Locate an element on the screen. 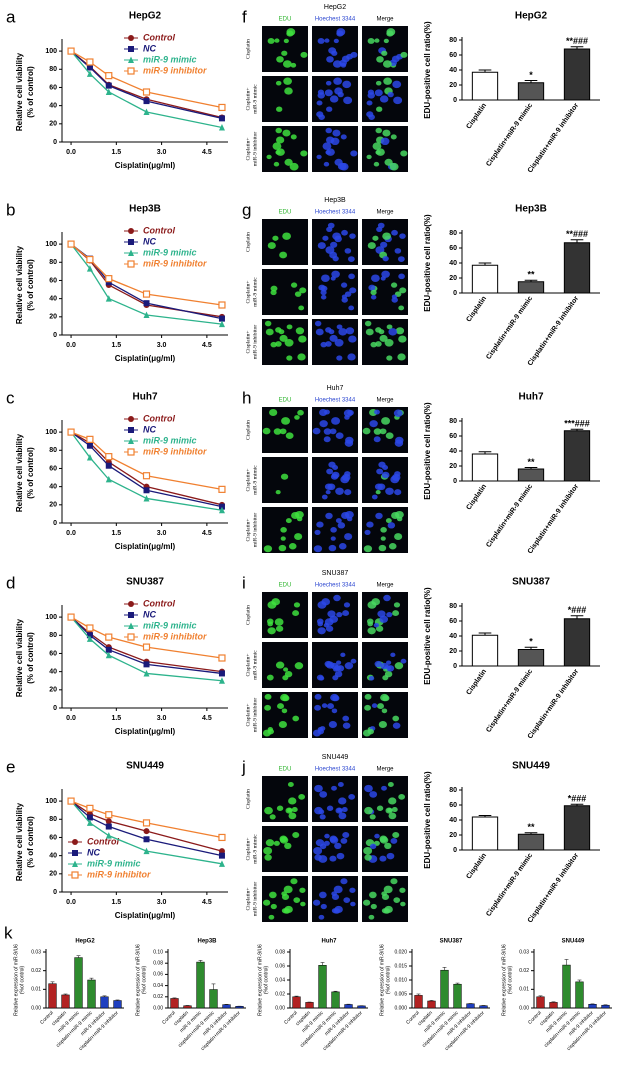  panel-letter: c is located at coordinates (10, 397).